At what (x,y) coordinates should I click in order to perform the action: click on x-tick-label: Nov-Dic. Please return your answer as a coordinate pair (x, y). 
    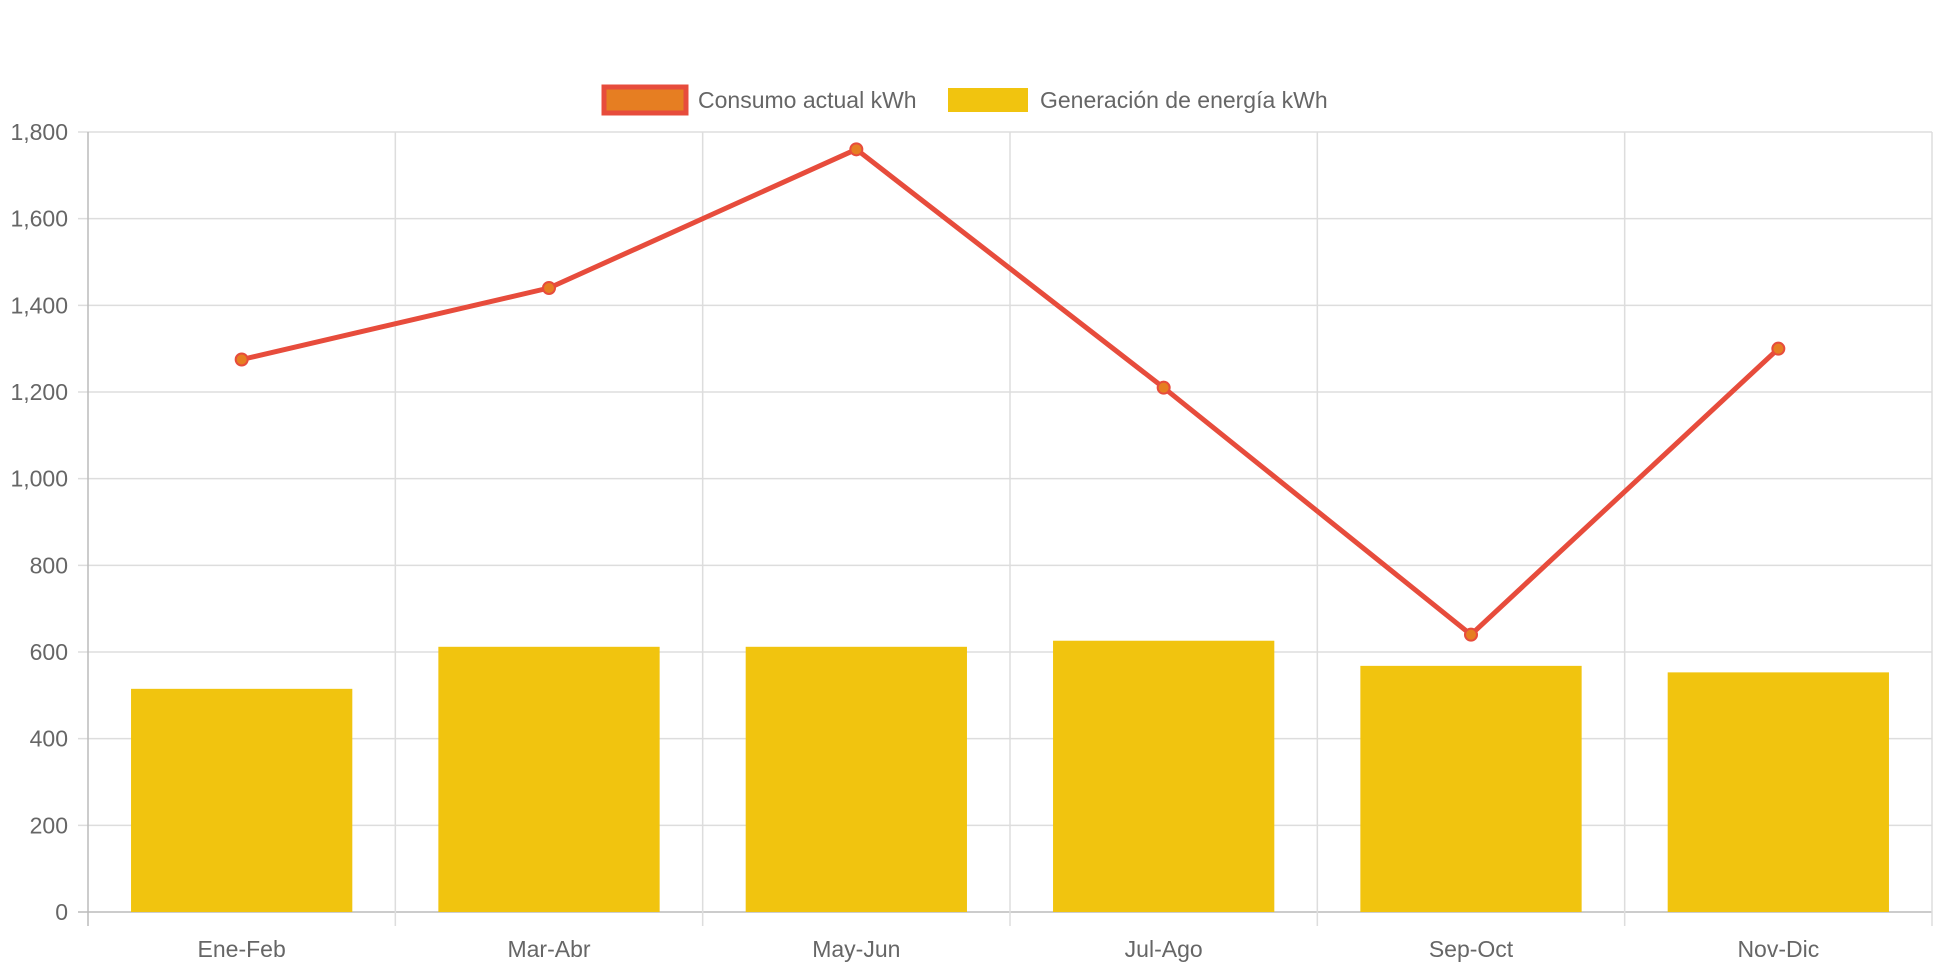
    Looking at the image, I should click on (1778, 949).